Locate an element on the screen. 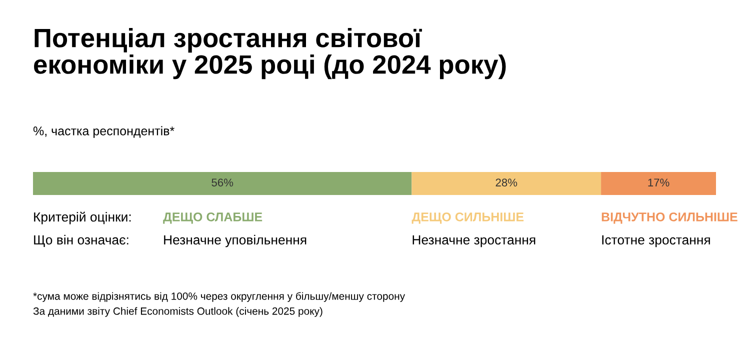 This screenshot has height=350, width=750. data-label: 17% is located at coordinates (659, 182).